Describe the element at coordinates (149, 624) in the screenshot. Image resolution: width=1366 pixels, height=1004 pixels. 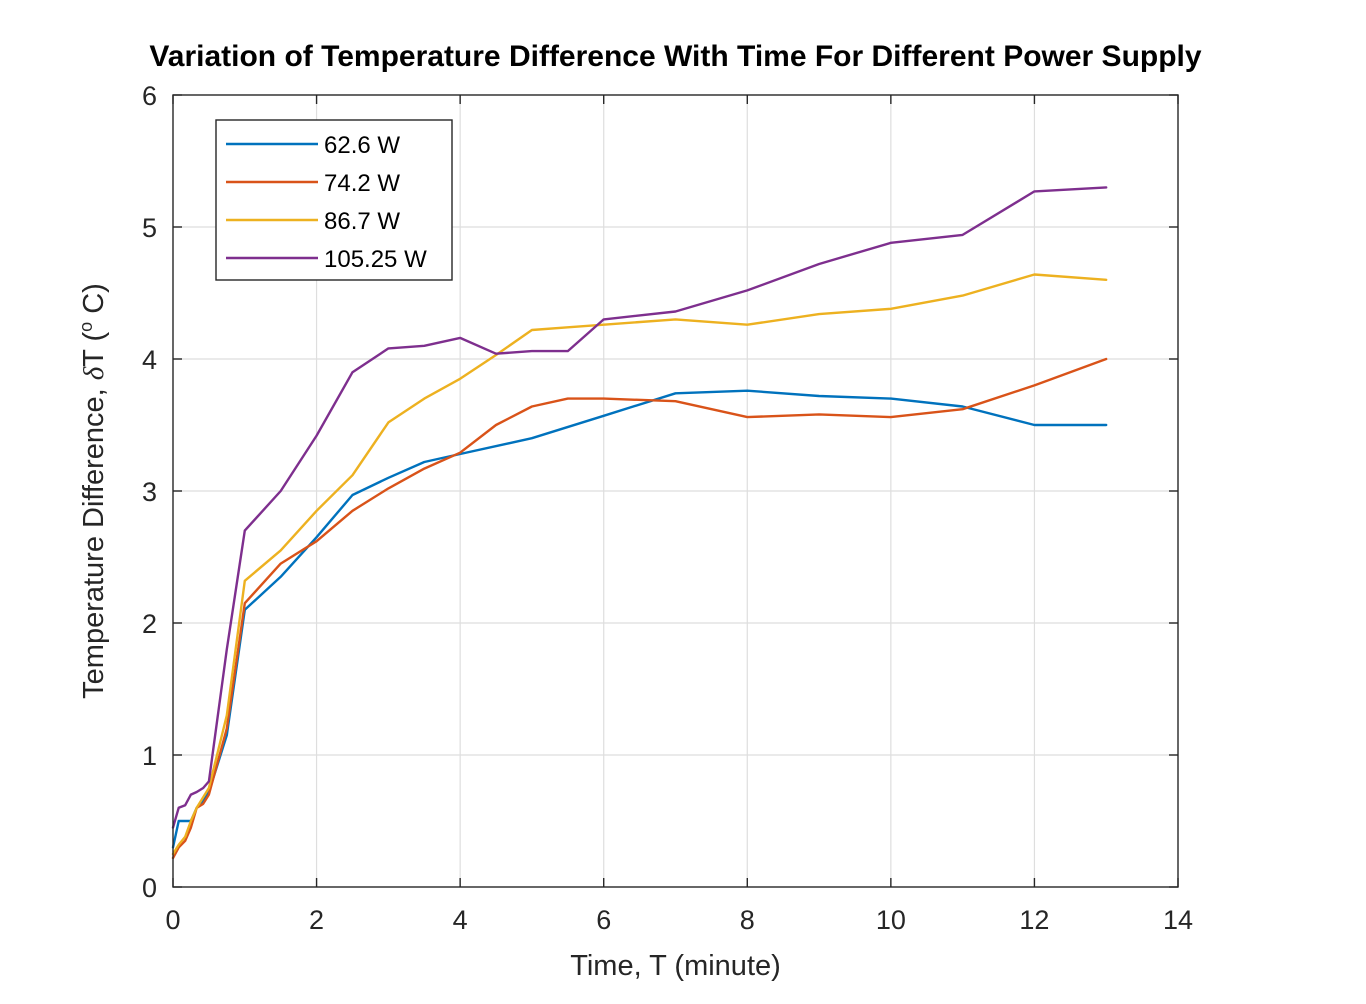
I see `y-tick-label: 2` at that location.